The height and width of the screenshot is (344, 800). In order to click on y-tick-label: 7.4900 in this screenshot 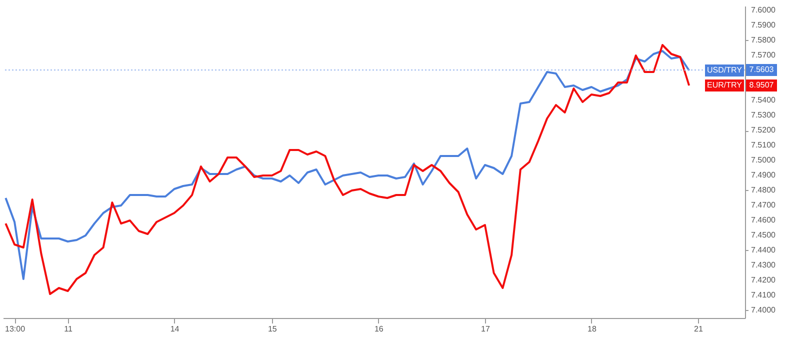, I will do `click(763, 175)`.